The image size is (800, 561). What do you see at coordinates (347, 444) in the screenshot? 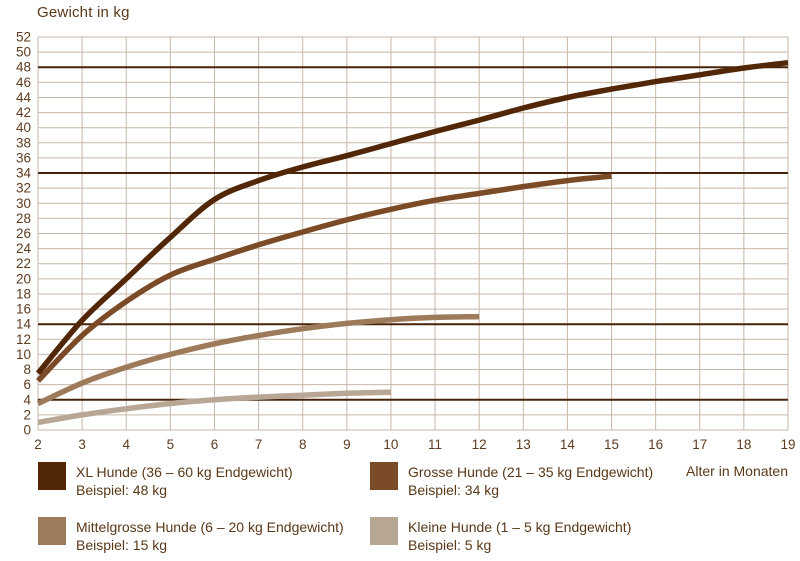
I see `x-tick-label: 9` at bounding box center [347, 444].